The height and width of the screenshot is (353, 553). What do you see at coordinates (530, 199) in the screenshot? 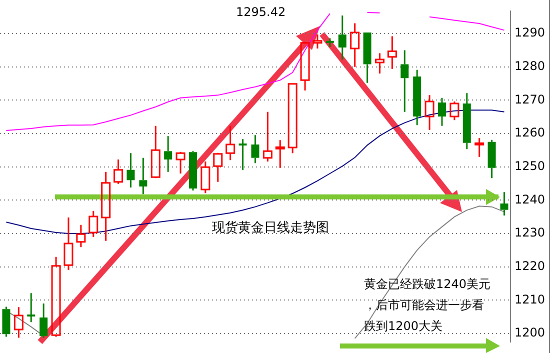
I see `y-tick-label: 1240` at bounding box center [530, 199].